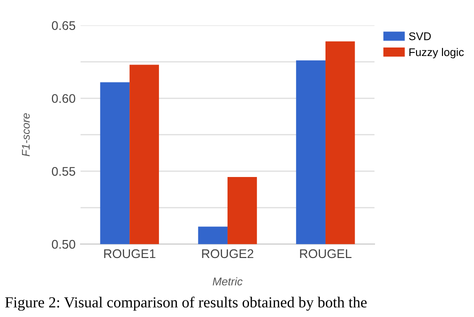 The width and height of the screenshot is (474, 317). What do you see at coordinates (64, 98) in the screenshot?
I see `y-tick-label: 0.60` at bounding box center [64, 98].